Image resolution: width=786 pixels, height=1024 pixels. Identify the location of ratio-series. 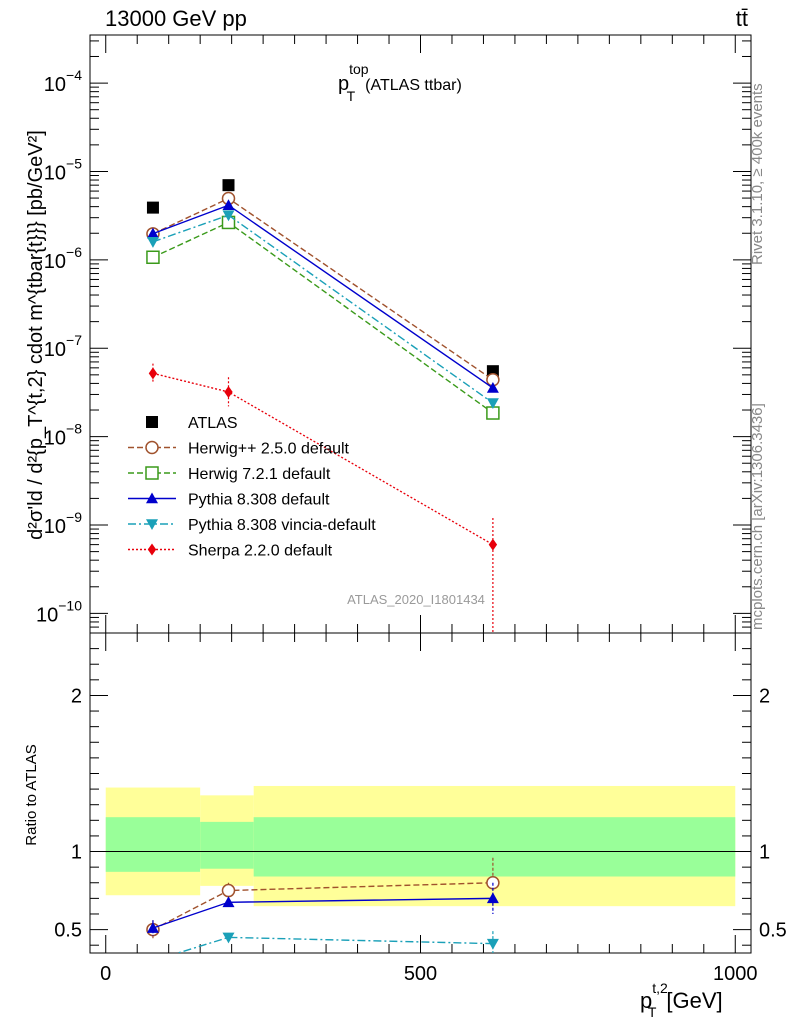
(323, 912).